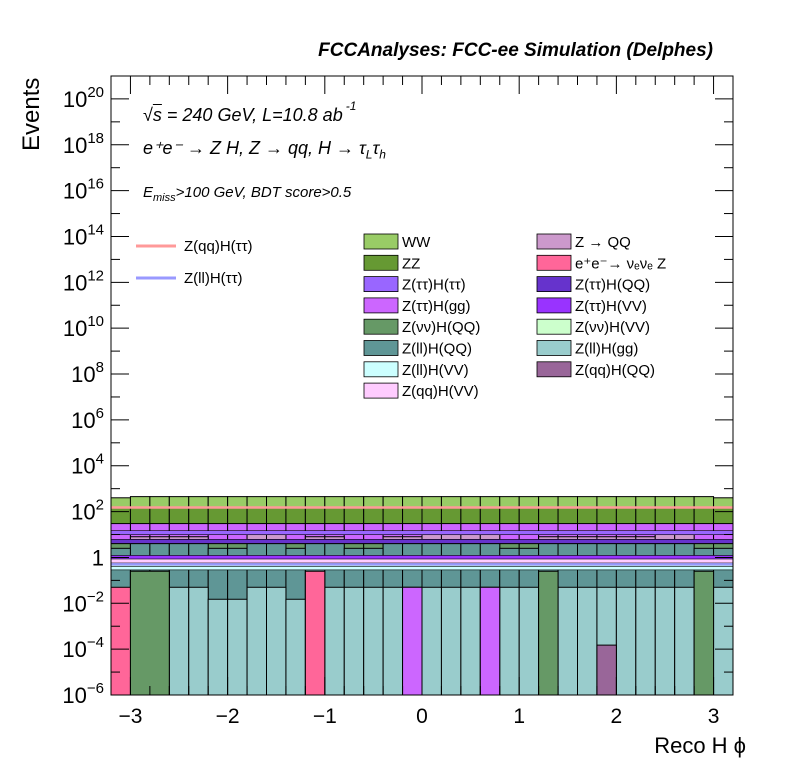 The height and width of the screenshot is (772, 796). I want to click on y-tick-label: 10², so click(87, 511).